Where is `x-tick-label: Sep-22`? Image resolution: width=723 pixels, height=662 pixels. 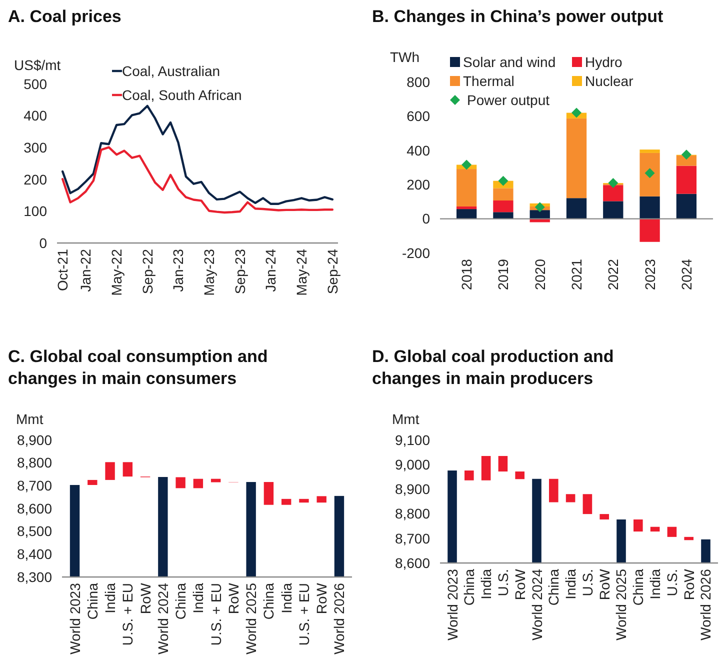 x-tick-label: Sep-22 is located at coordinates (147, 271).